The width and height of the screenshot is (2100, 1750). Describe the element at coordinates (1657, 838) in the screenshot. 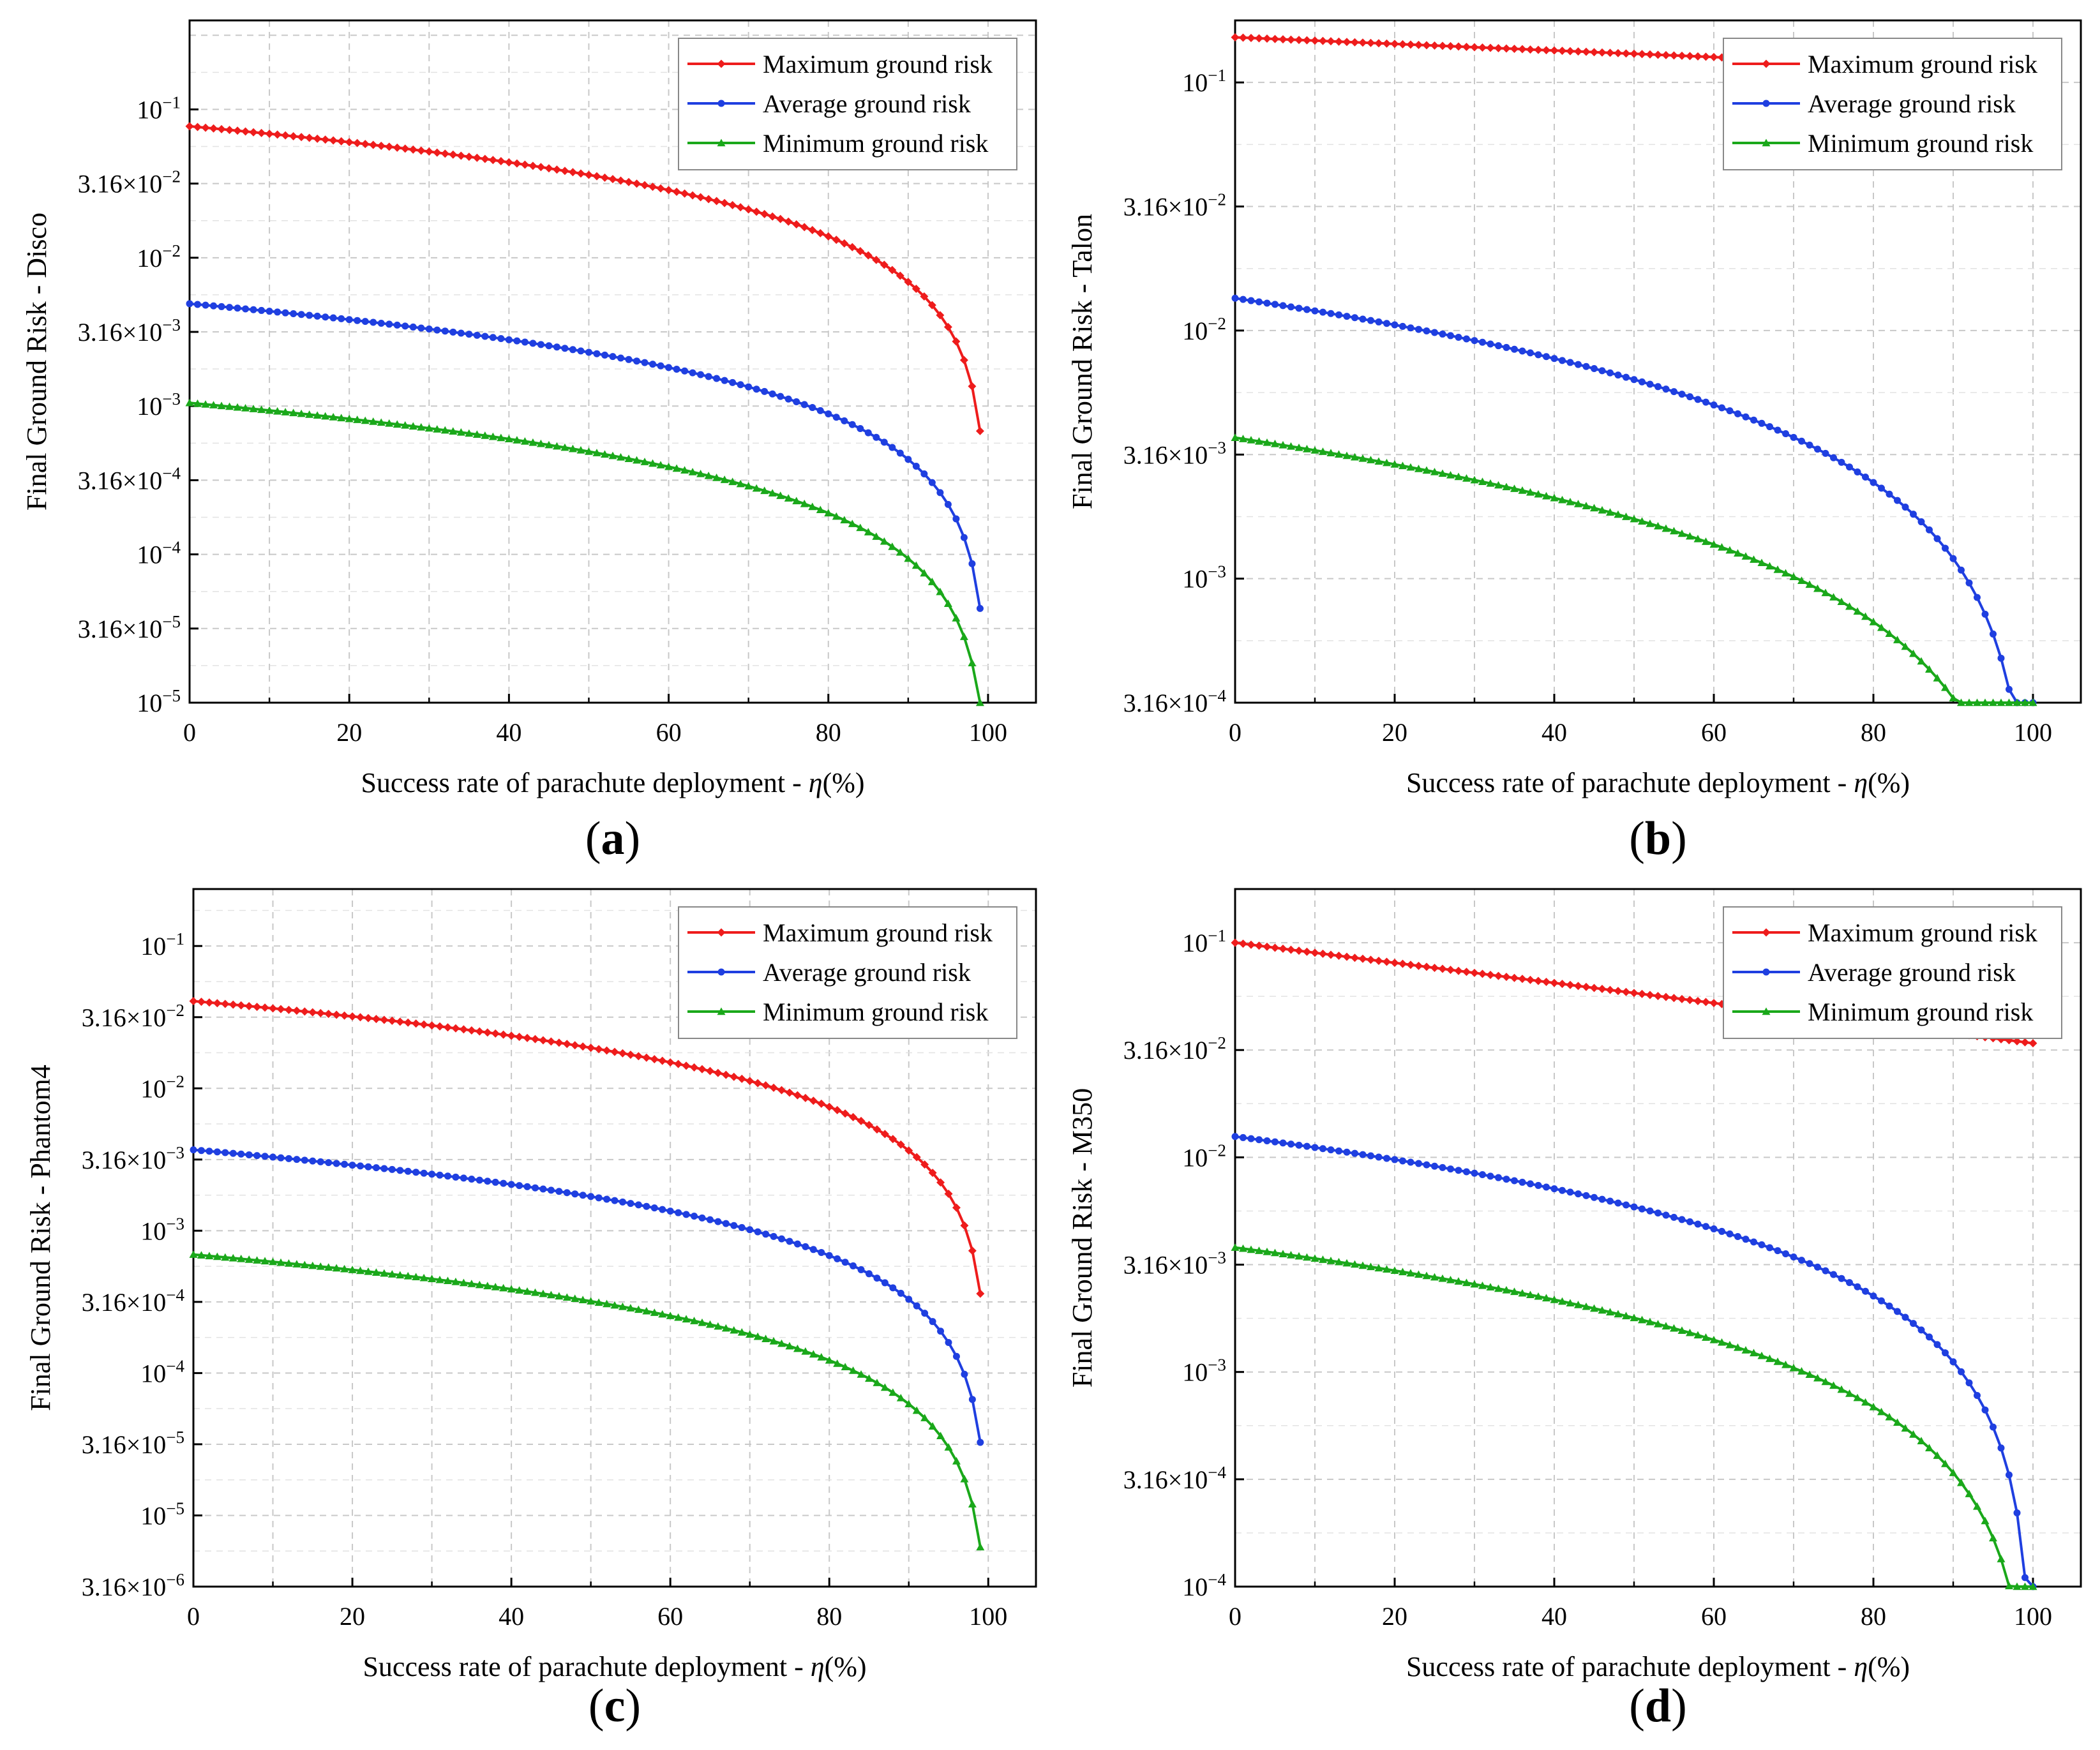

I see `panel-caption: (b)` at that location.